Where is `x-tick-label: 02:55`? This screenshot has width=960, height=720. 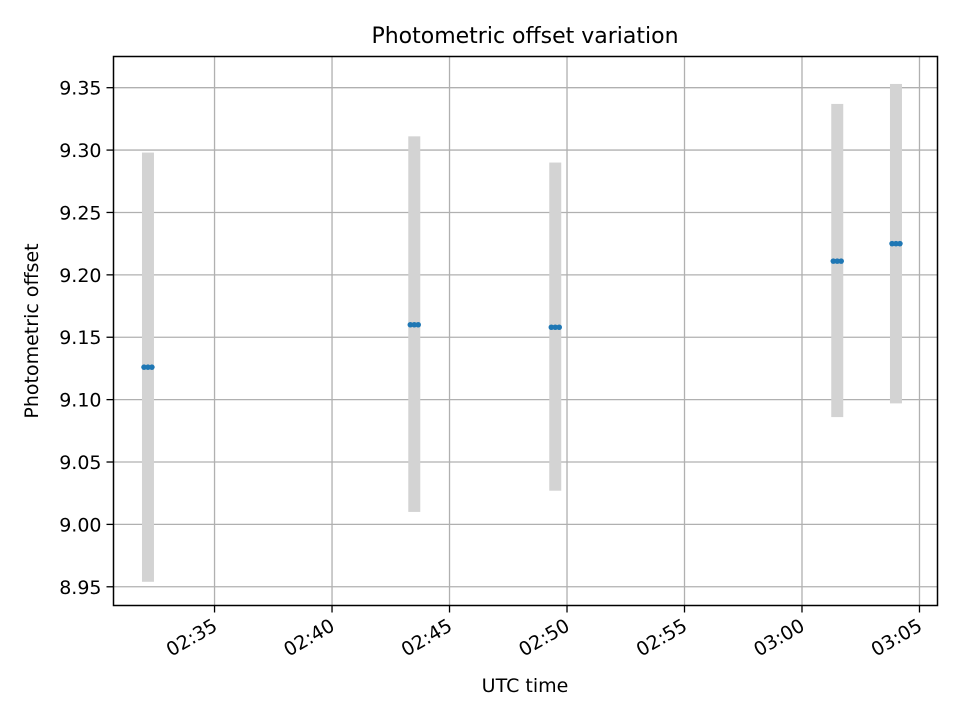
x-tick-label: 02:55 is located at coordinates (662, 638).